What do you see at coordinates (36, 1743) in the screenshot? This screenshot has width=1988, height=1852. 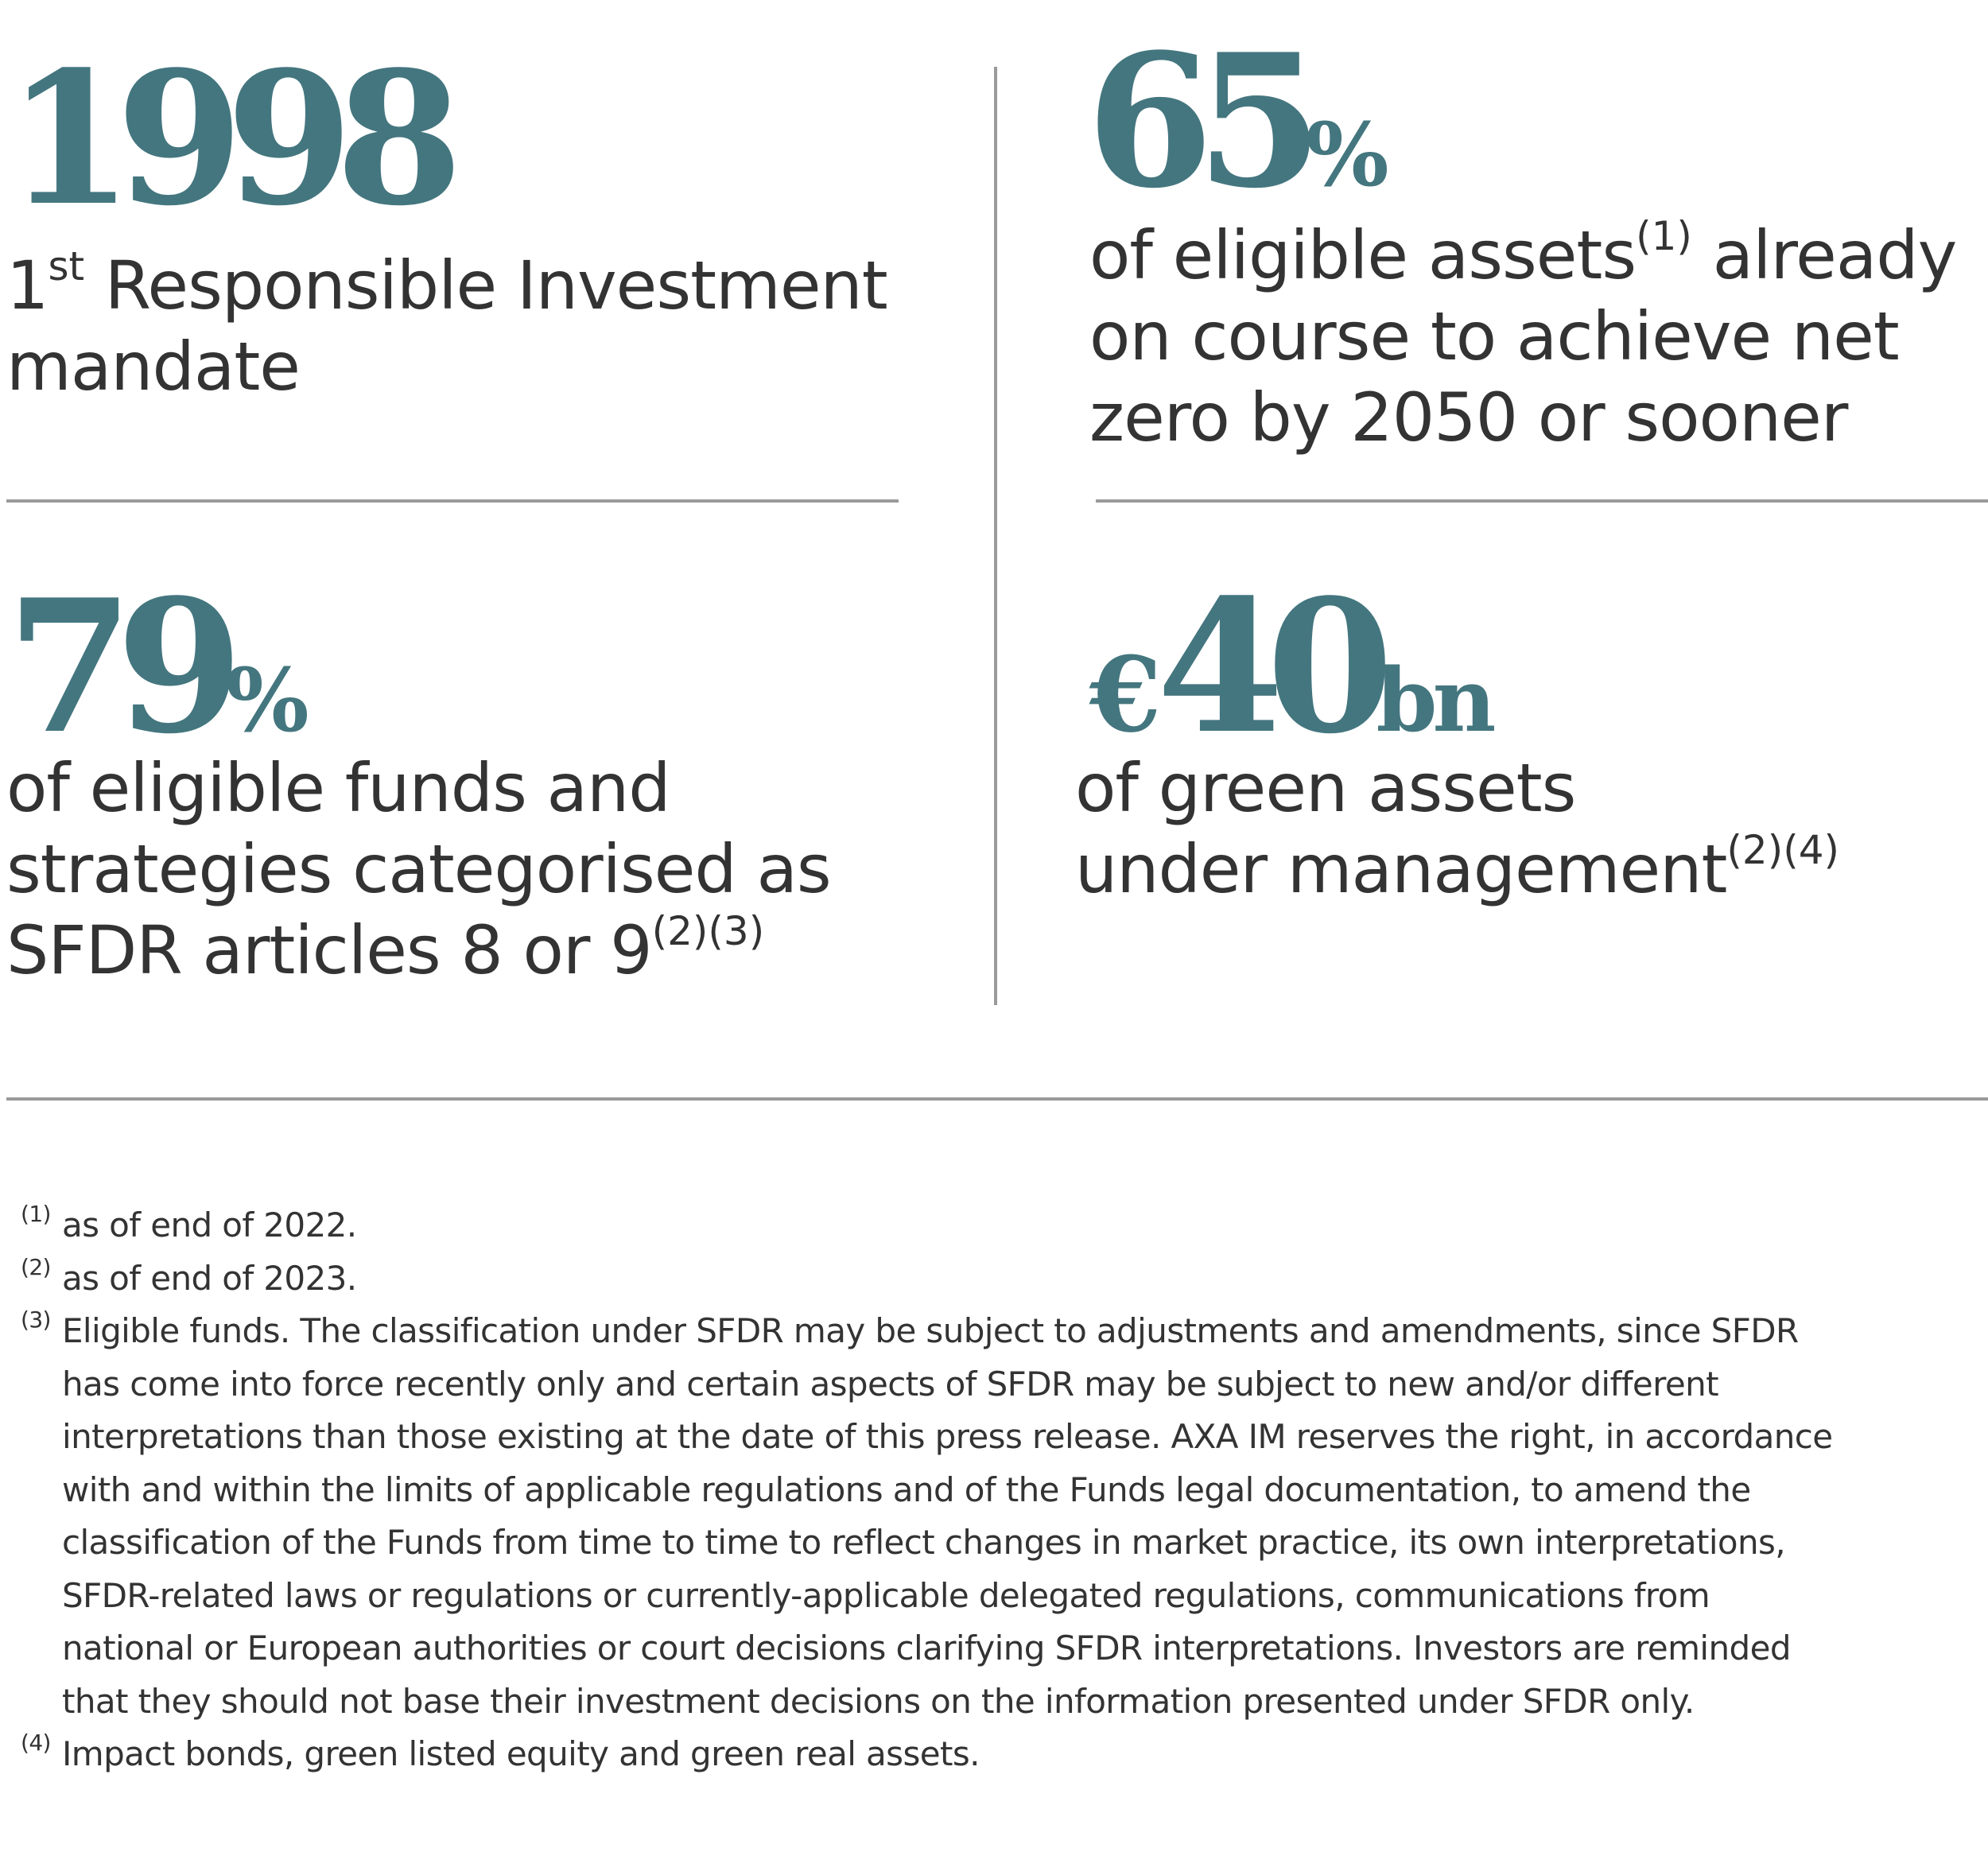 I see `footnote-marker: (4)` at bounding box center [36, 1743].